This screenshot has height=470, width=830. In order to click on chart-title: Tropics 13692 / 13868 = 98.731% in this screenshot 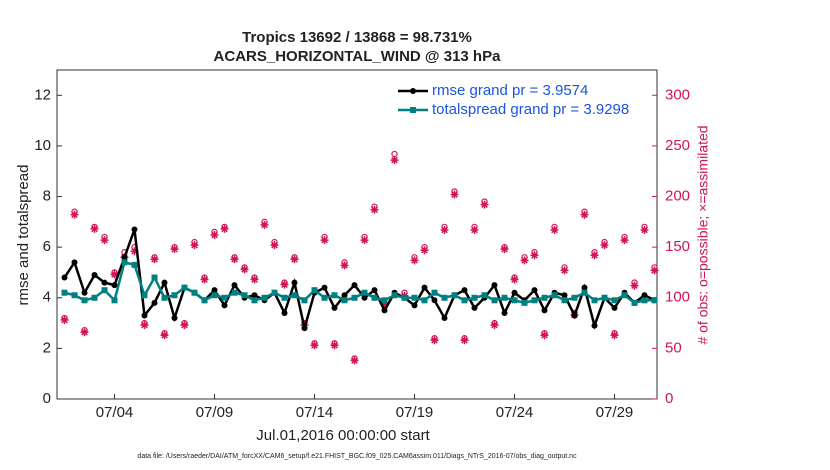, I will do `click(357, 37)`.